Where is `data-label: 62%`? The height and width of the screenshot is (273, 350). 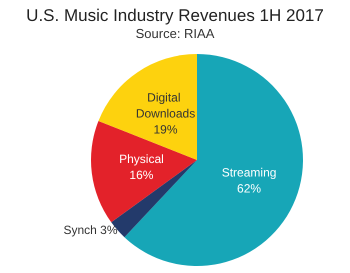 data-label: 62% is located at coordinates (249, 189).